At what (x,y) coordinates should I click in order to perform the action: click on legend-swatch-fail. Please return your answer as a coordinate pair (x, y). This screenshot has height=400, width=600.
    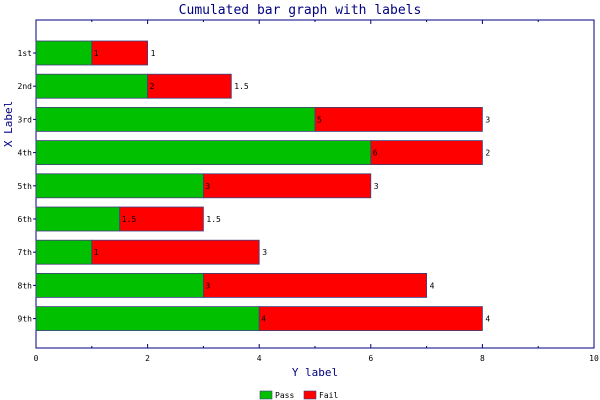
    Looking at the image, I should click on (310, 395).